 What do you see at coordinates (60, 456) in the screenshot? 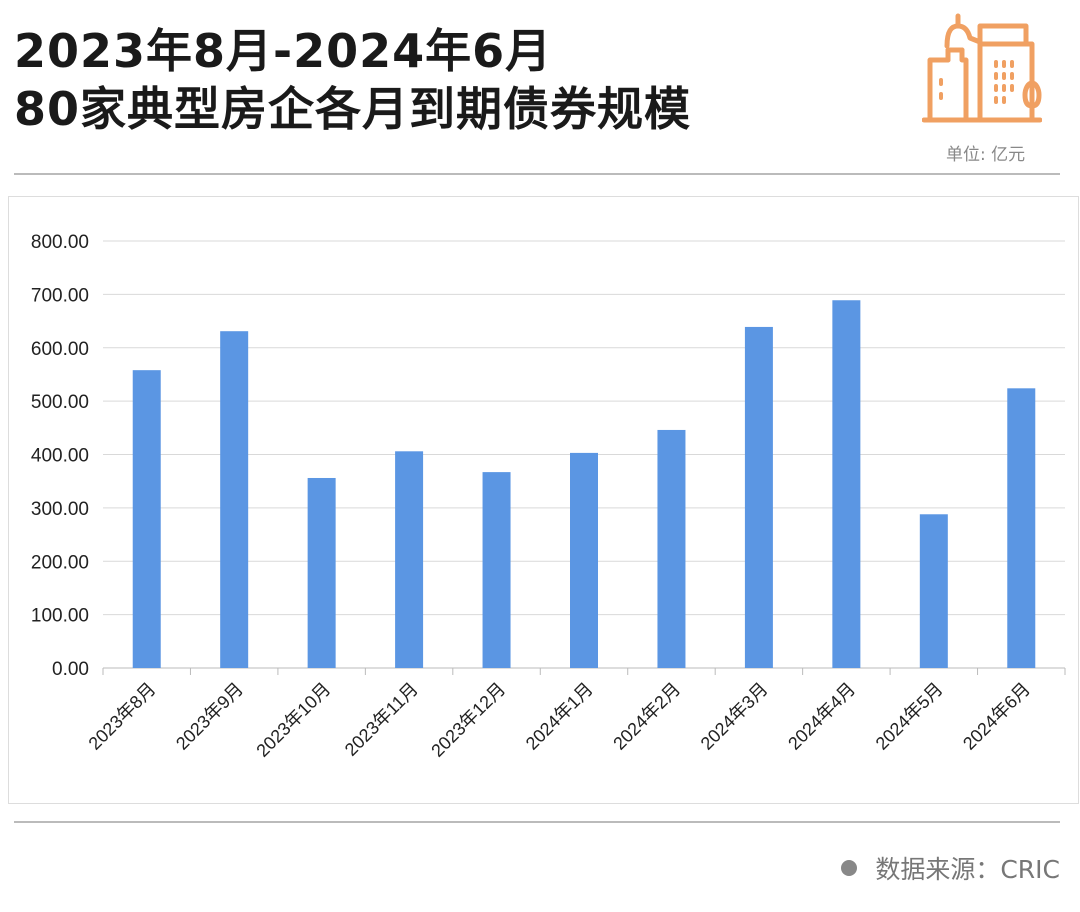
I see `y-tick-label: 400.00` at bounding box center [60, 456].